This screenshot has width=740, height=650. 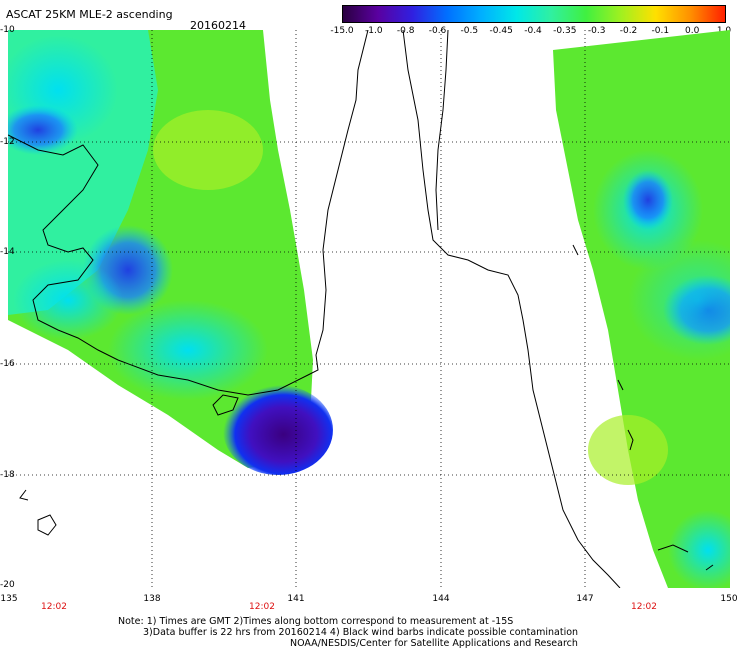 I want to click on colorbar-label: -0.3, so click(x=596, y=31).